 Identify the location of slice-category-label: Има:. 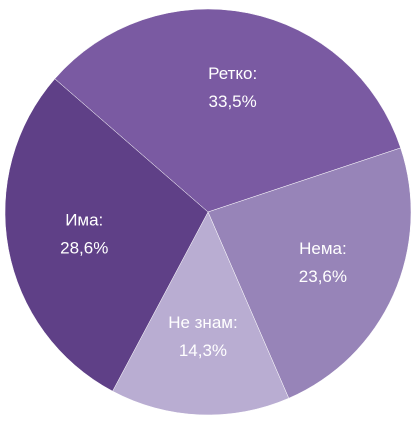
(84, 219).